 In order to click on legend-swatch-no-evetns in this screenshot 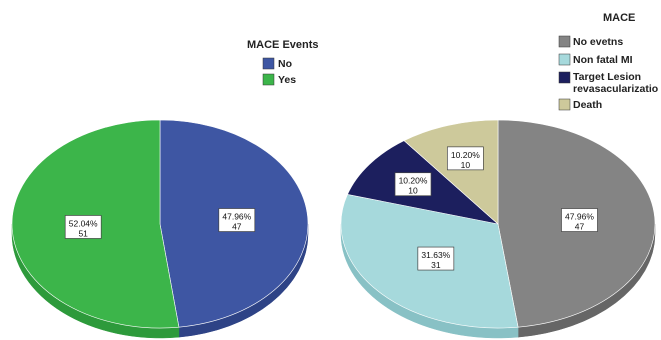, I will do `click(564, 41)`.